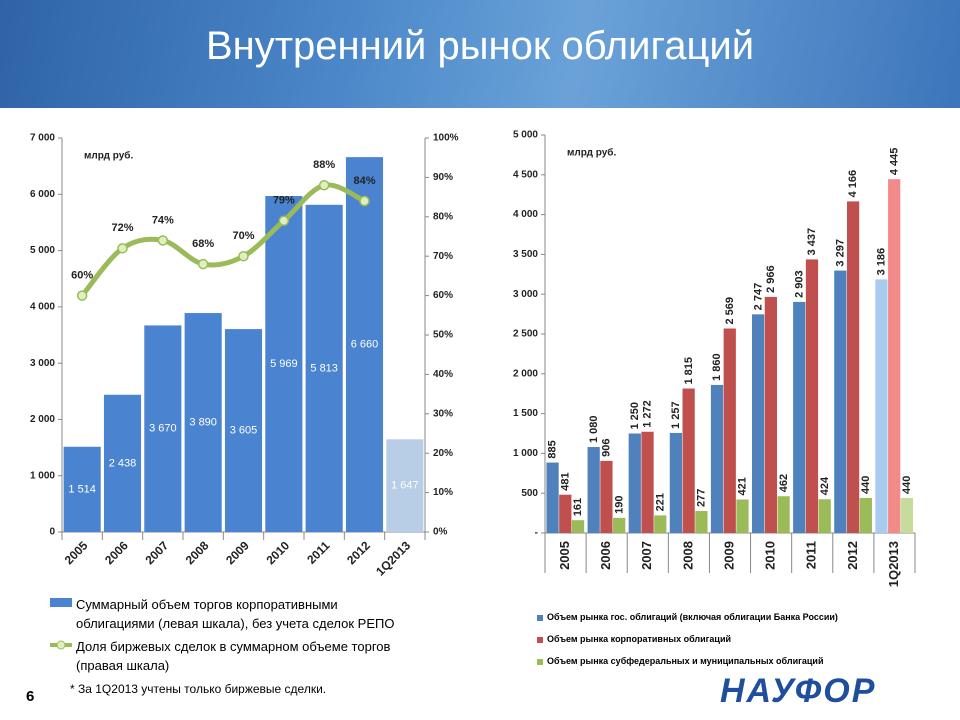  What do you see at coordinates (730, 311) in the screenshot?
I see `value-label: 2 569` at bounding box center [730, 311].